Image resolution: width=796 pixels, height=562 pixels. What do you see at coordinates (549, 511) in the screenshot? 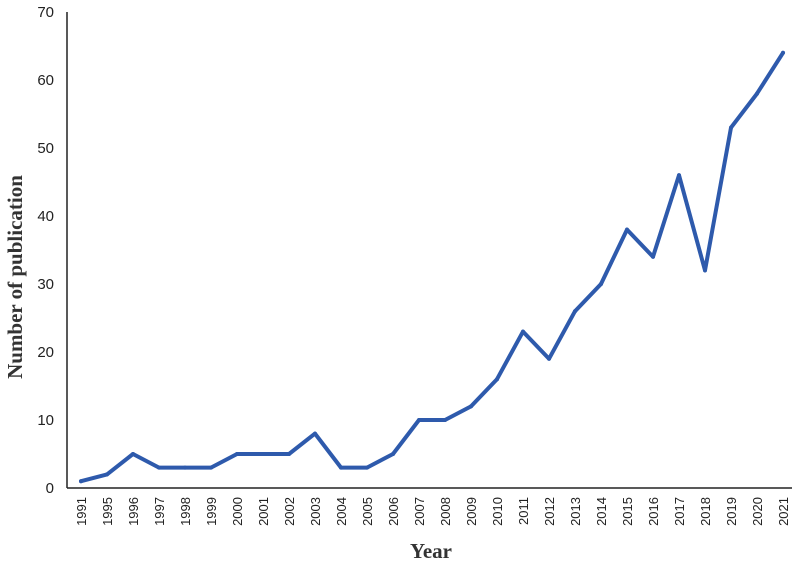
I see `x-tick-label: 2012` at bounding box center [549, 511].